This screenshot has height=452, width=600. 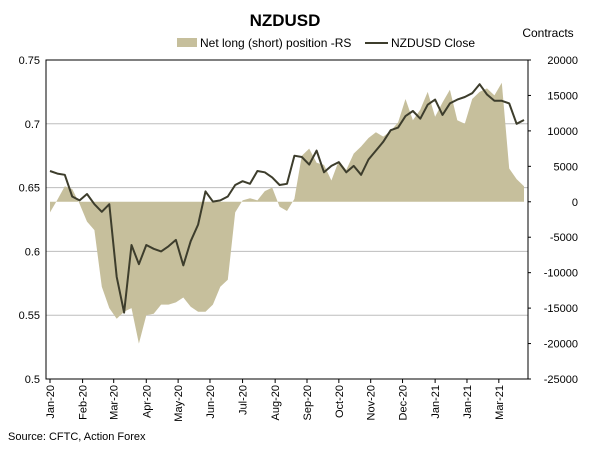 I want to click on x-axis-tick-label: Jun-20, so click(x=211, y=402).